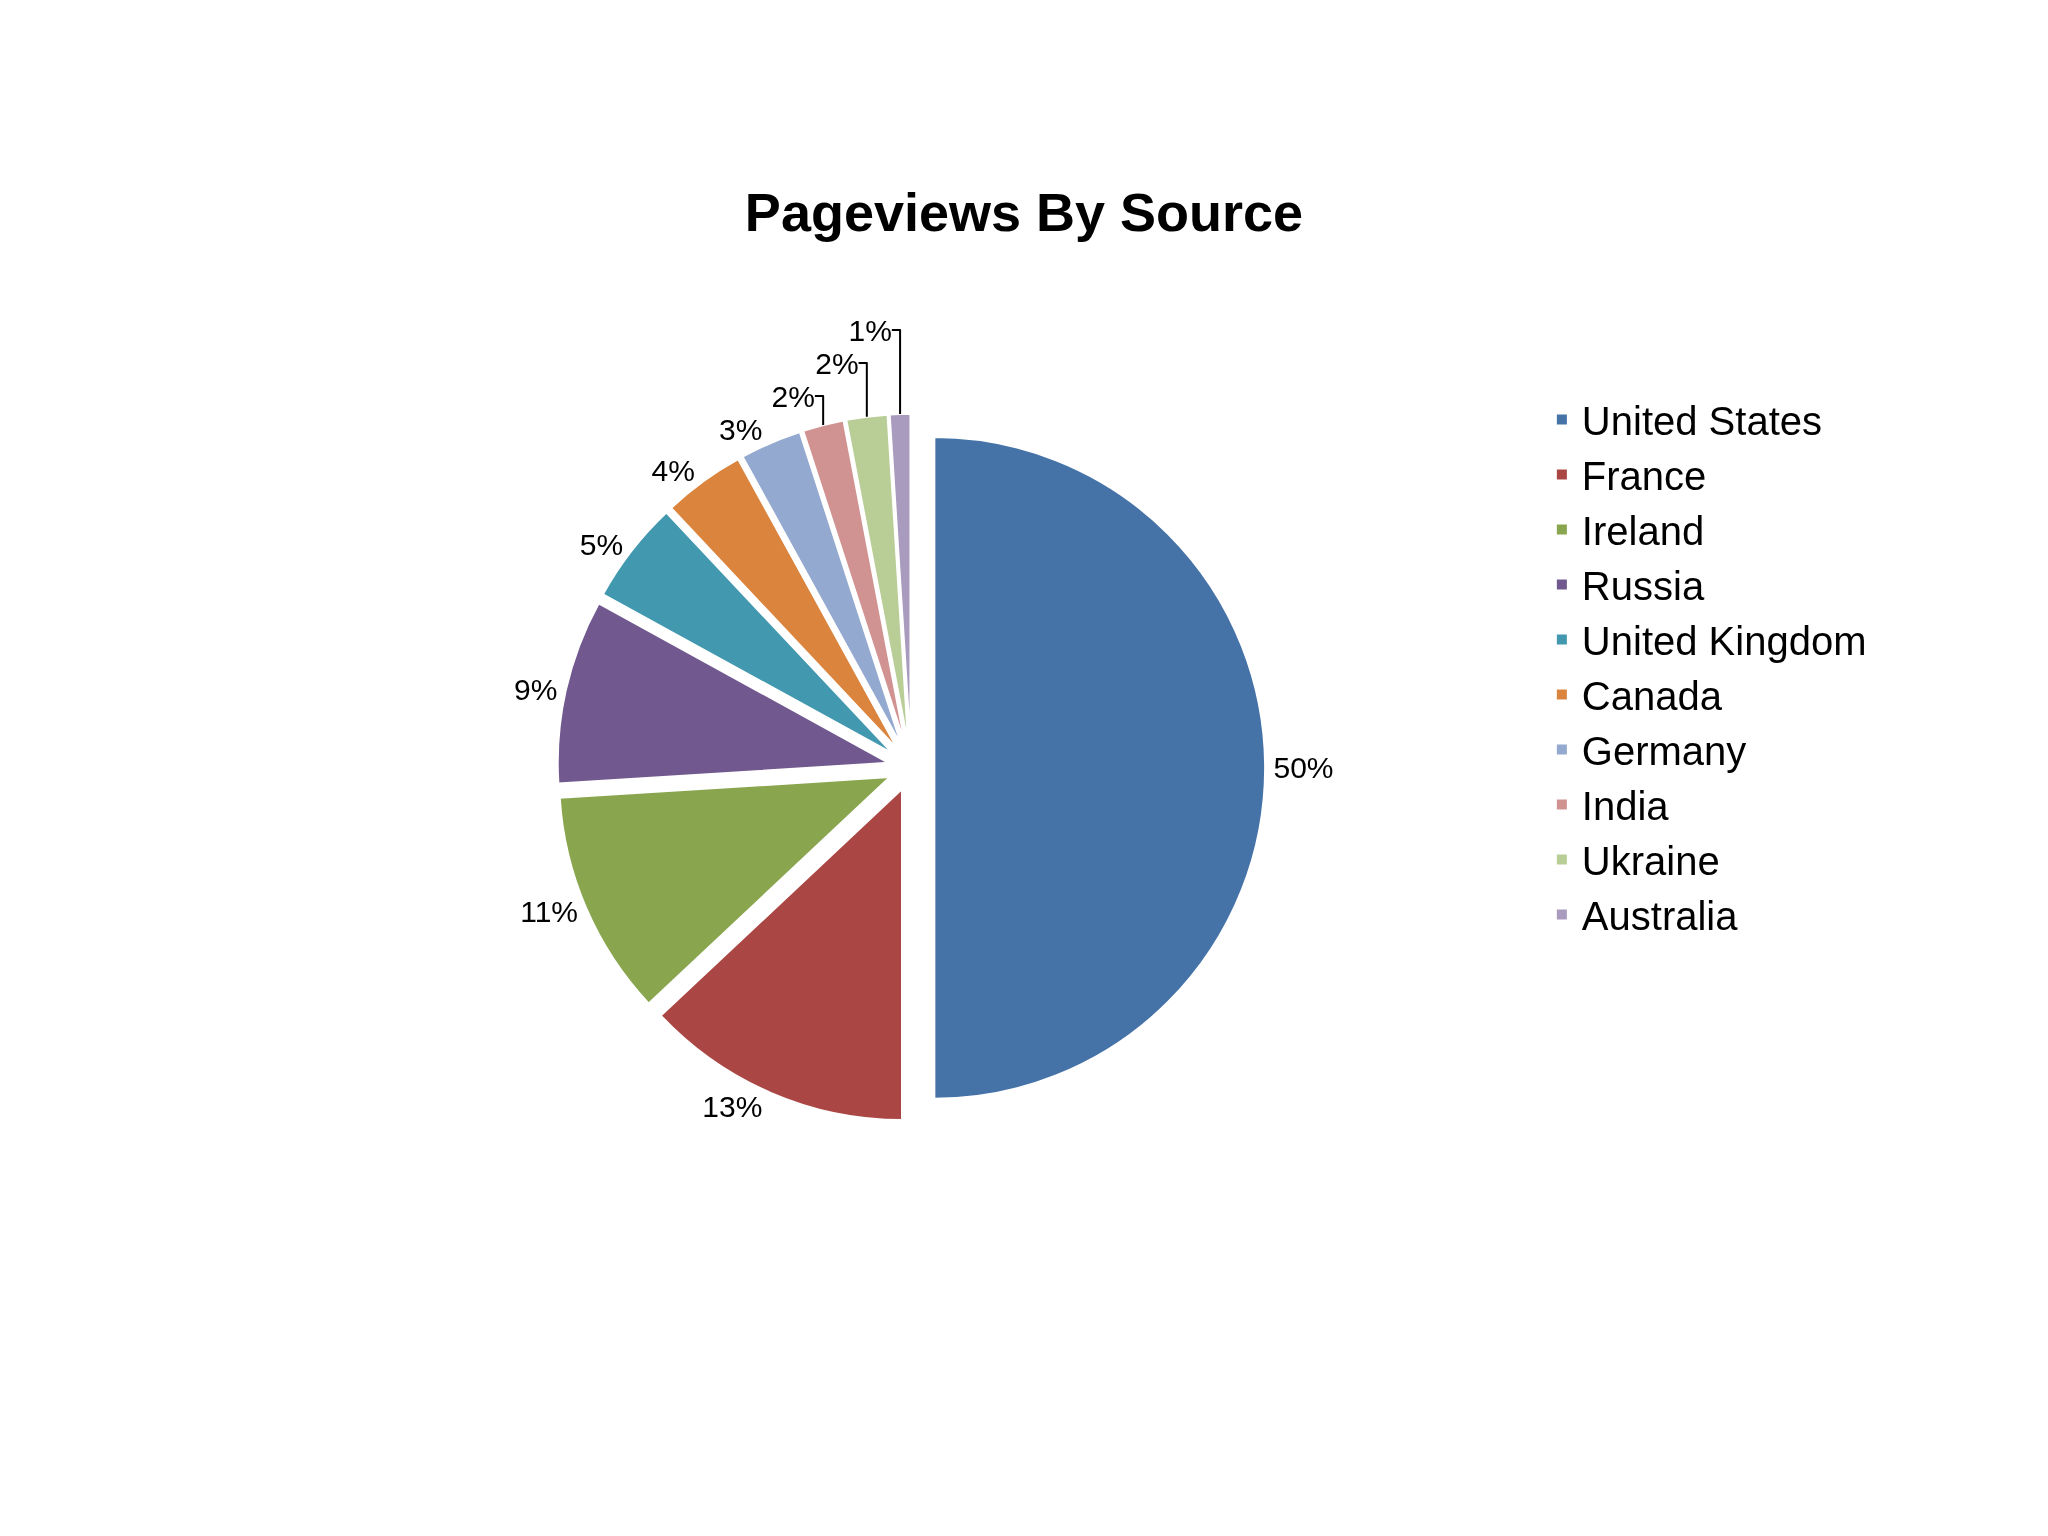 The image size is (2048, 1536). I want to click on data-label: 1%, so click(870, 330).